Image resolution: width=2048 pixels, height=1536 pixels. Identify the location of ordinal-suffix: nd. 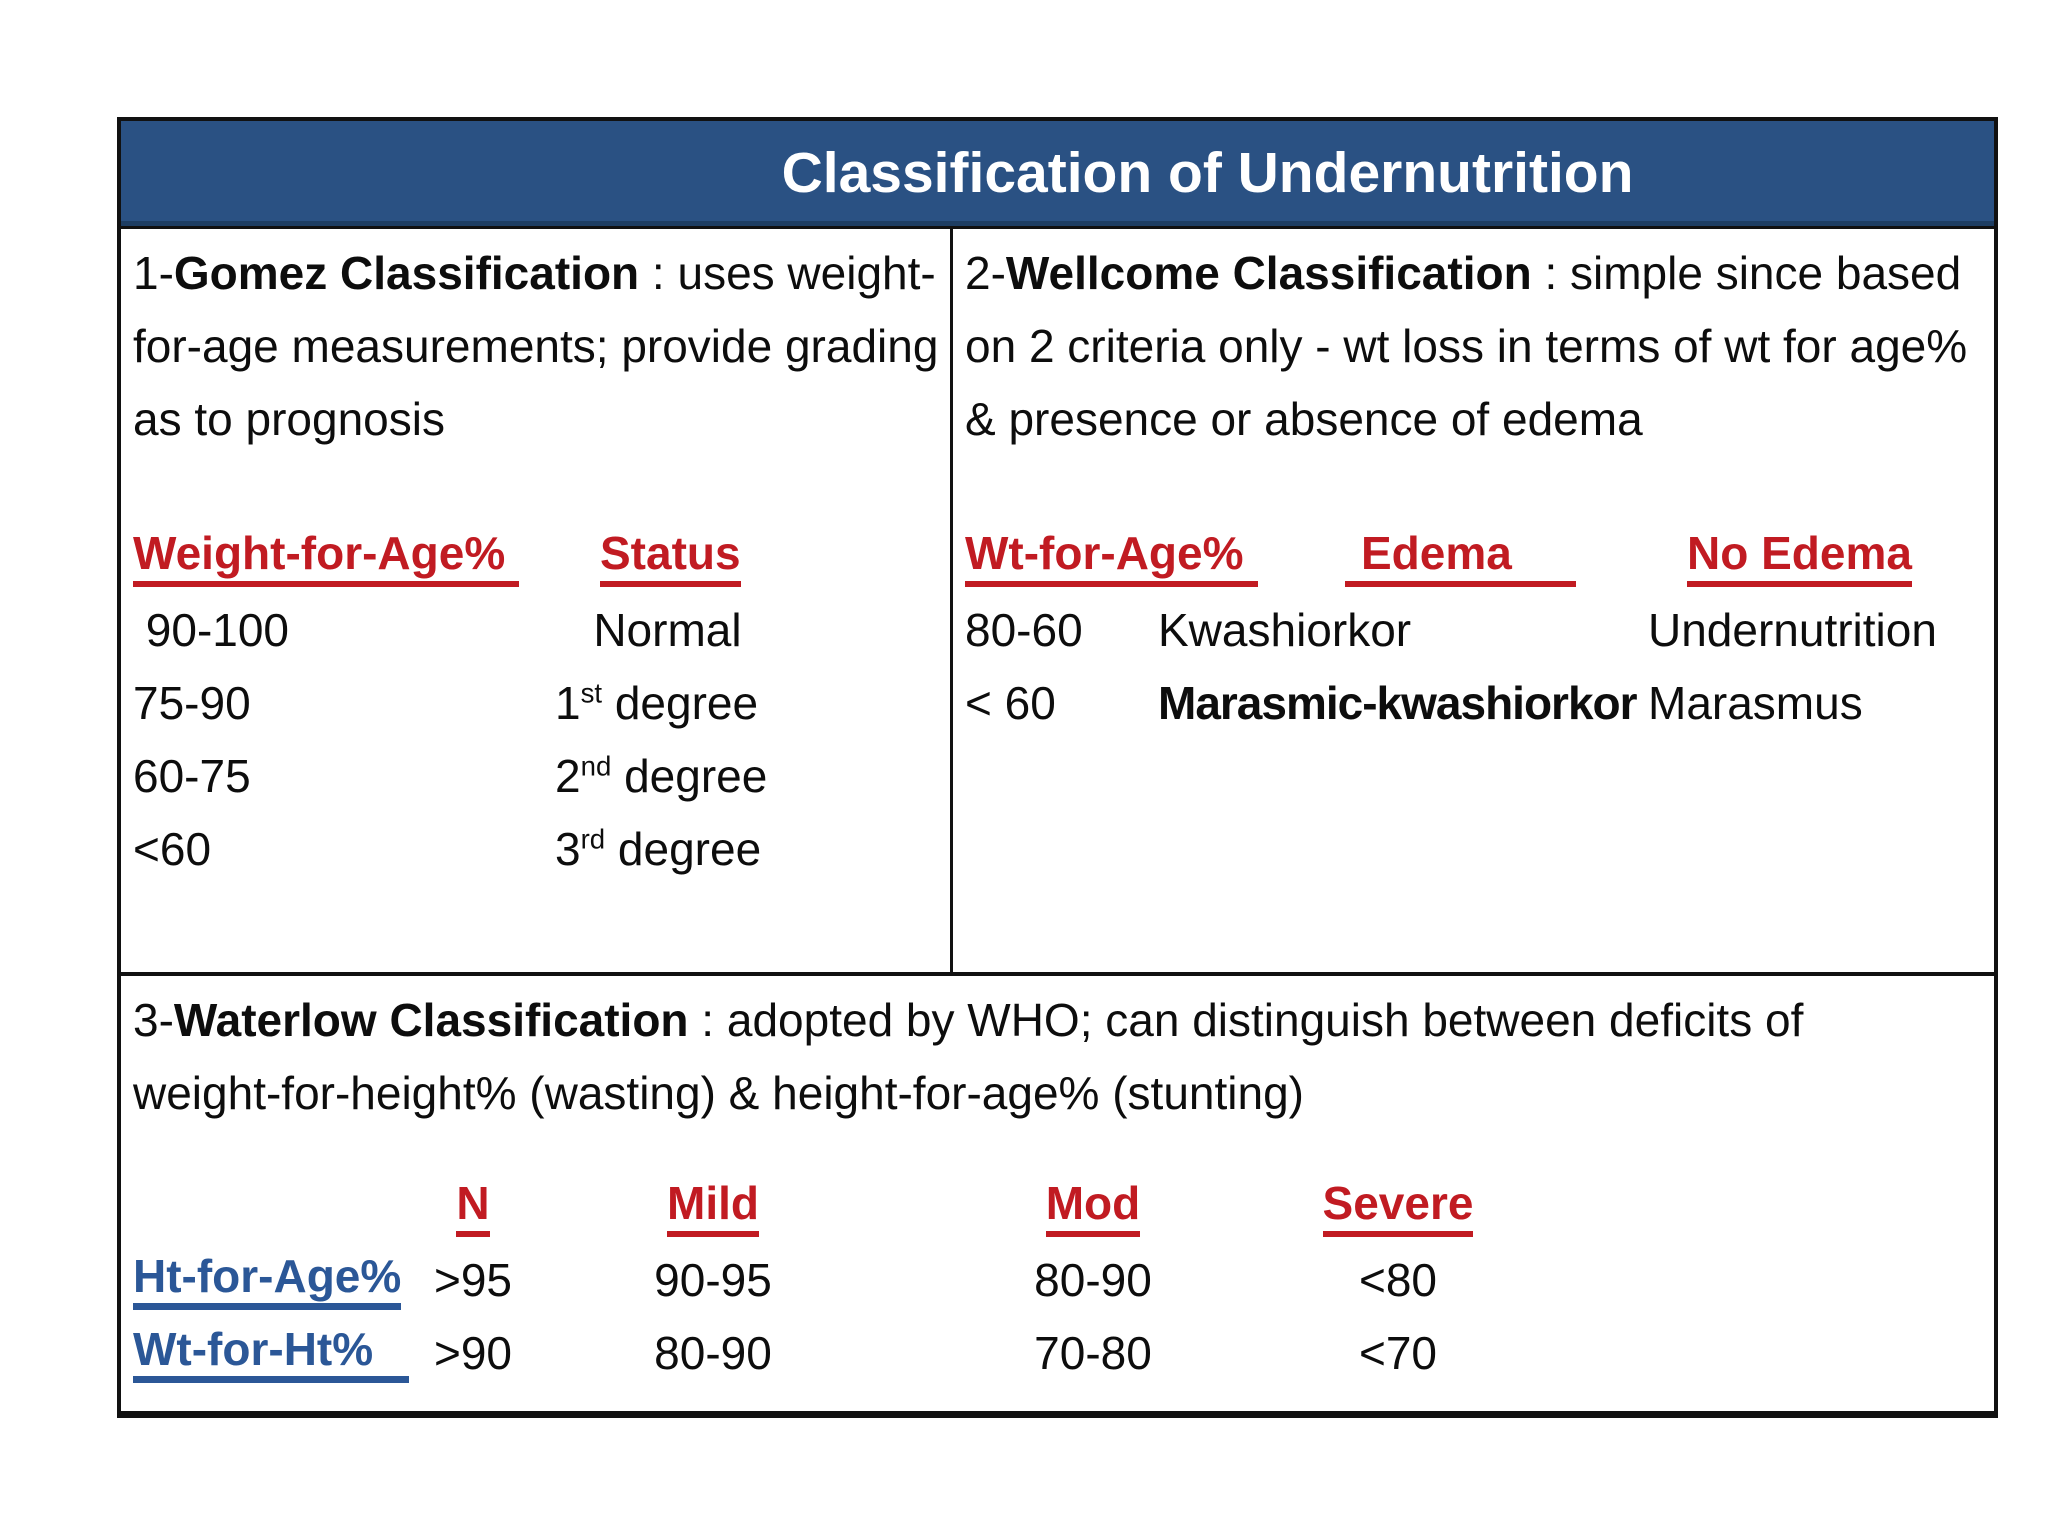
(596, 766).